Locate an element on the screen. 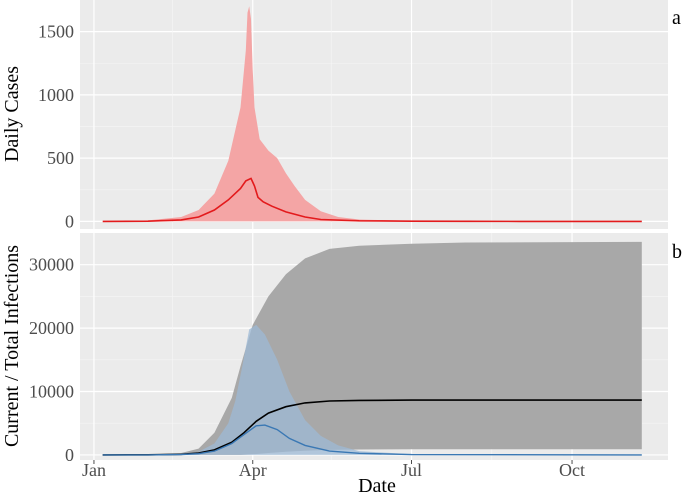 Image resolution: width=688 pixels, height=497 pixels. panel-a-y-tick-label: 500 is located at coordinates (60, 158).